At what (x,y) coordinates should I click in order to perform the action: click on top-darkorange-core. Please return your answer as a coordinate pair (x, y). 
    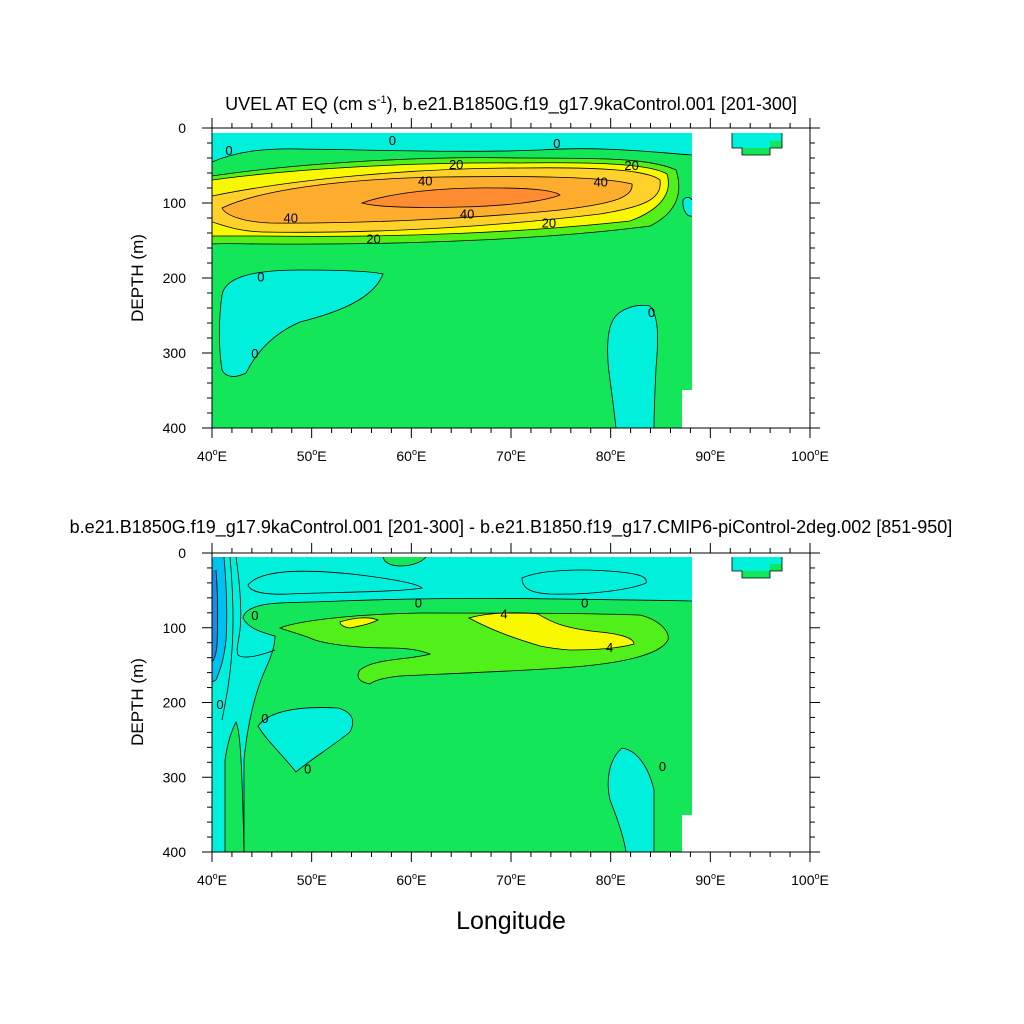
    Looking at the image, I should click on (461, 197).